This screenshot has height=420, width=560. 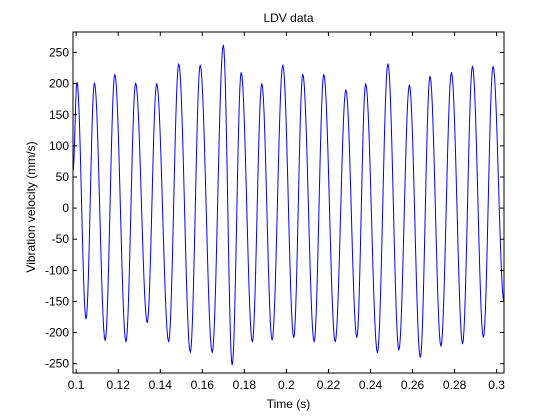 I want to click on y-tick-label: -50, so click(x=61, y=239).